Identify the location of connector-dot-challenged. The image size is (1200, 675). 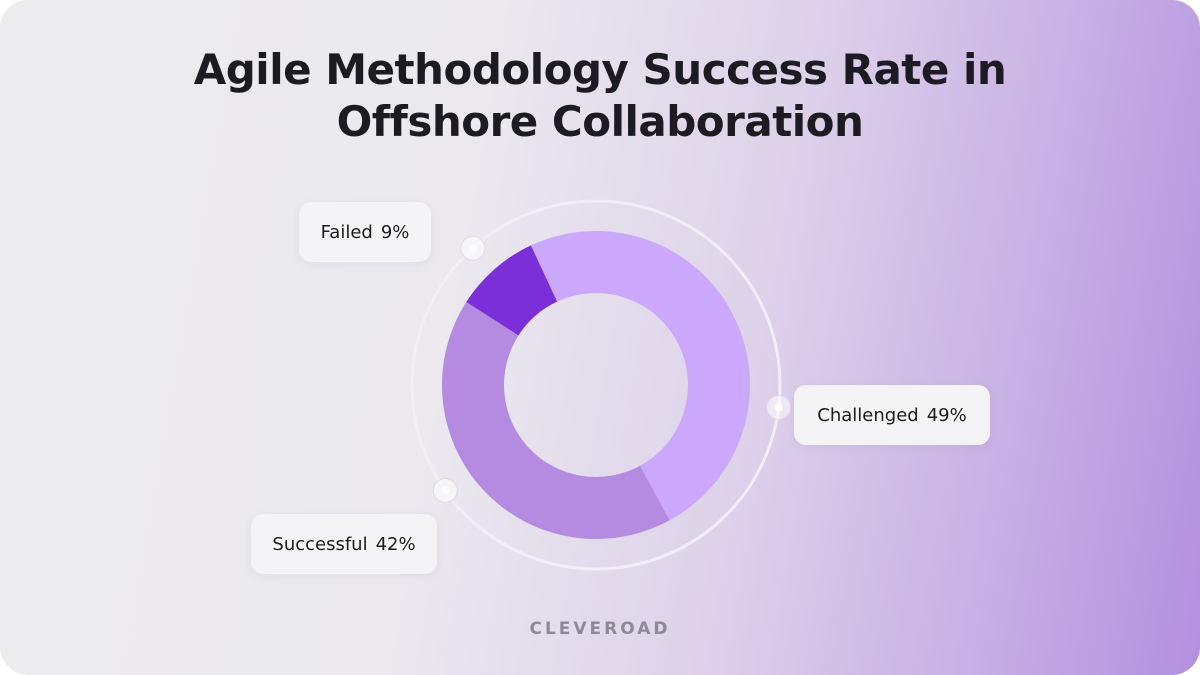
(778, 407).